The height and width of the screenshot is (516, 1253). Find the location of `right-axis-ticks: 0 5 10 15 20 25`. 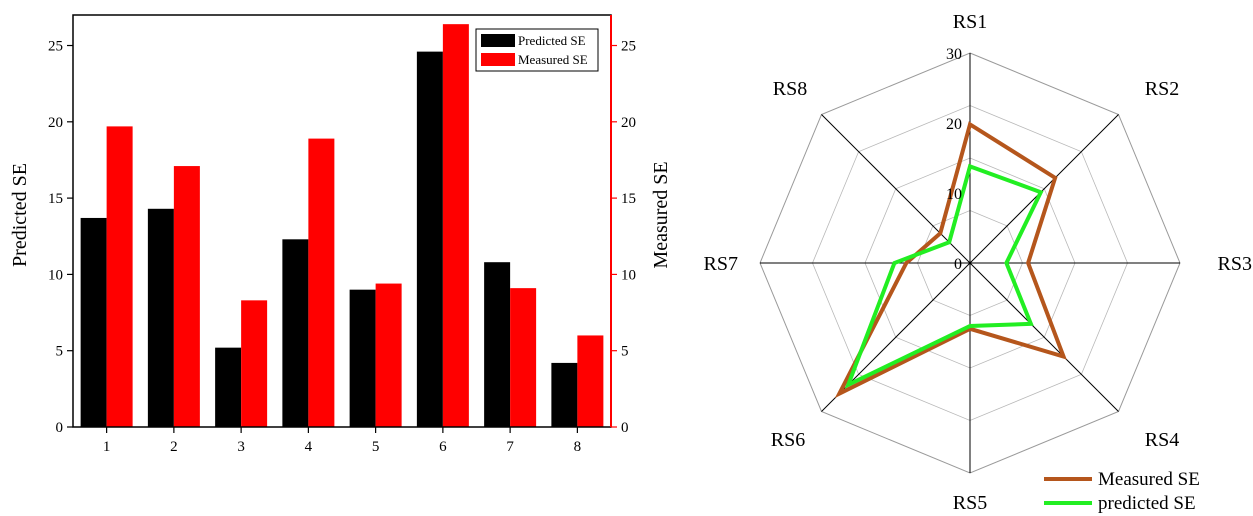

right-axis-ticks: 0 5 10 15 20 25 is located at coordinates (623, 237).